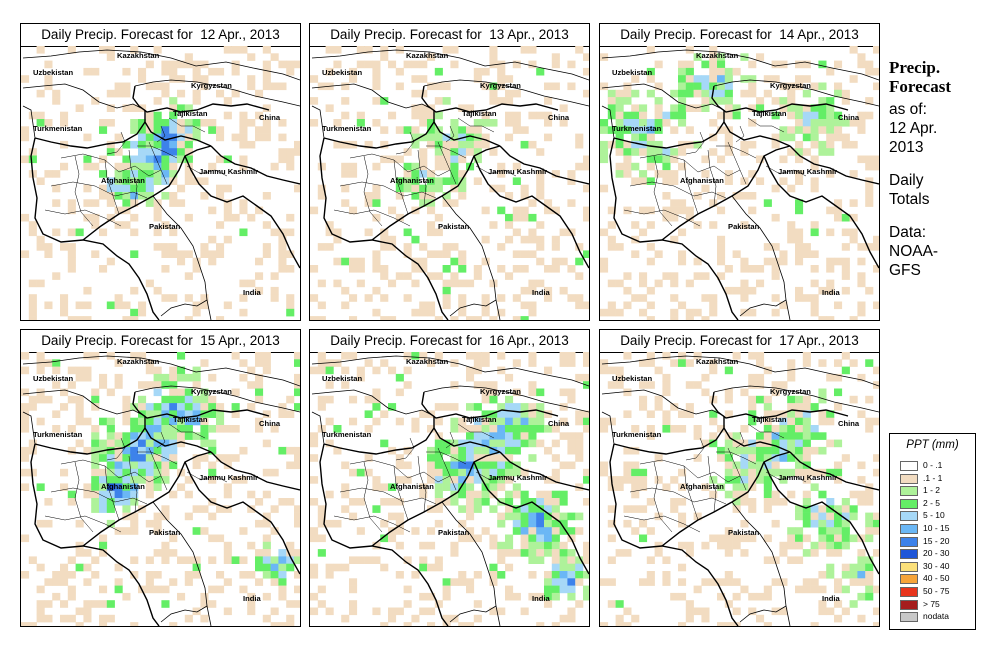 The width and height of the screenshot is (983, 649). I want to click on country-borders, so click(161, 184).